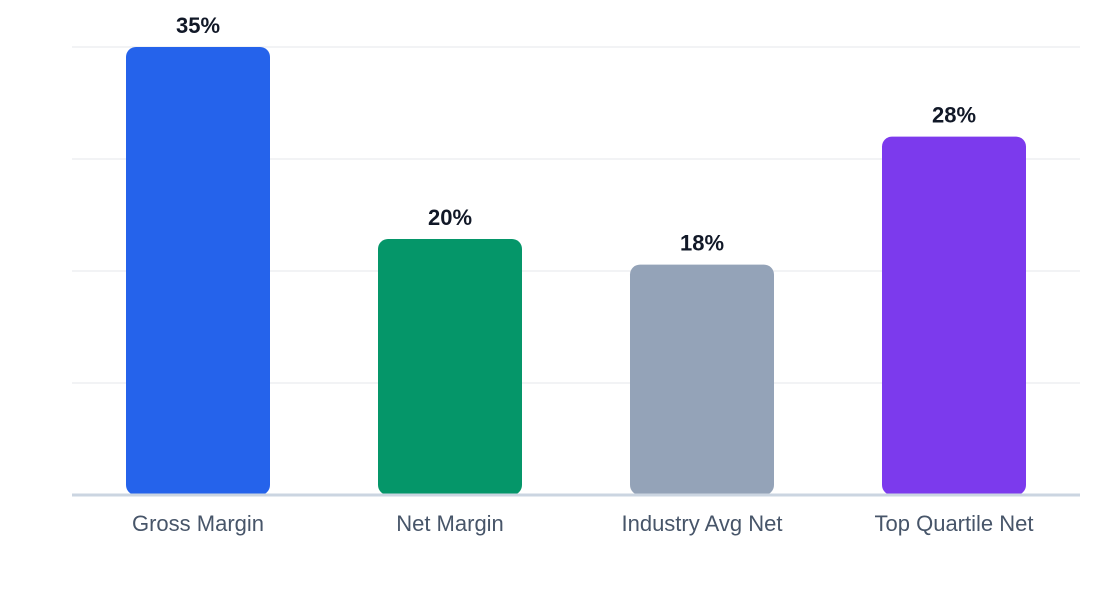 This screenshot has width=1120, height=600. Describe the element at coordinates (450, 217) in the screenshot. I see `bar-value-label: 20%` at that location.